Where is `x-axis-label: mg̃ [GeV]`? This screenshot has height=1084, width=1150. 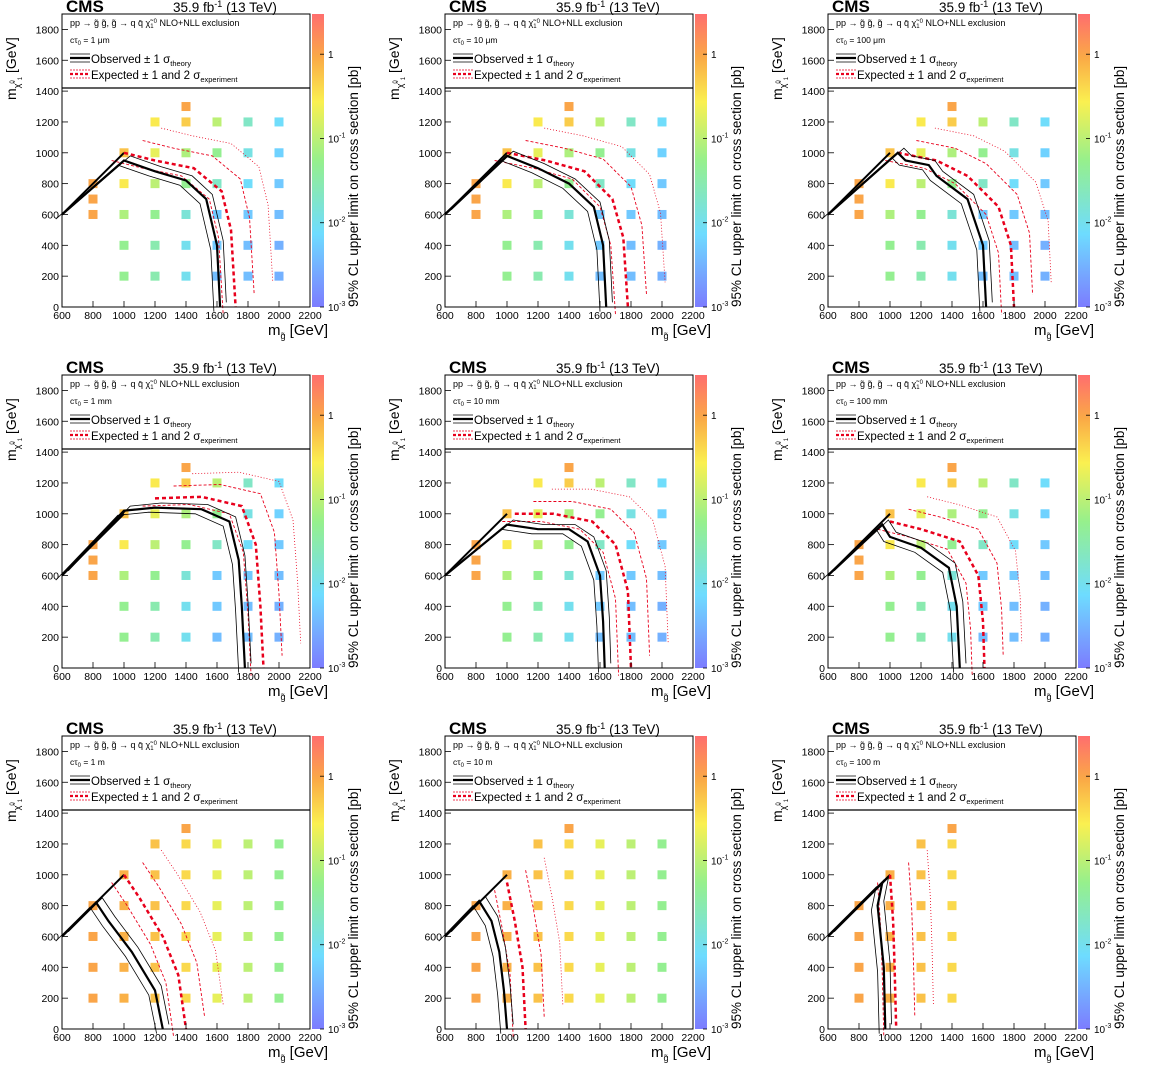
x-axis-label: mg̃ [GeV] is located at coordinates (681, 1053).